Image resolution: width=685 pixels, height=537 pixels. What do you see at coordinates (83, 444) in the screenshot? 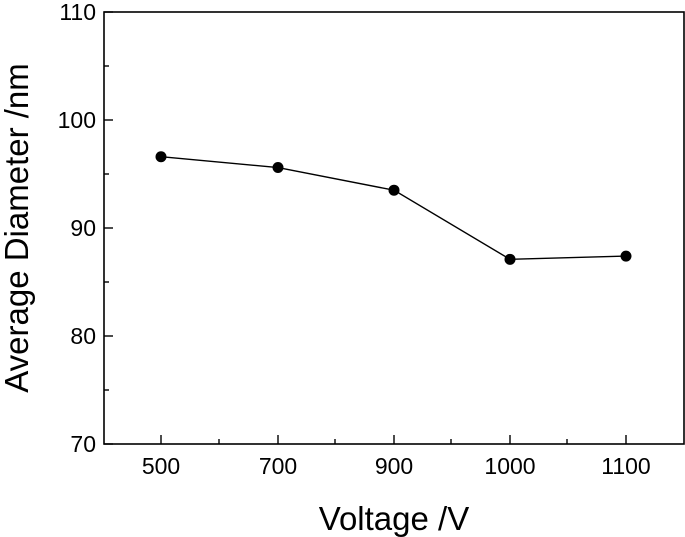
I see `y-tick-label: 70` at bounding box center [83, 444].